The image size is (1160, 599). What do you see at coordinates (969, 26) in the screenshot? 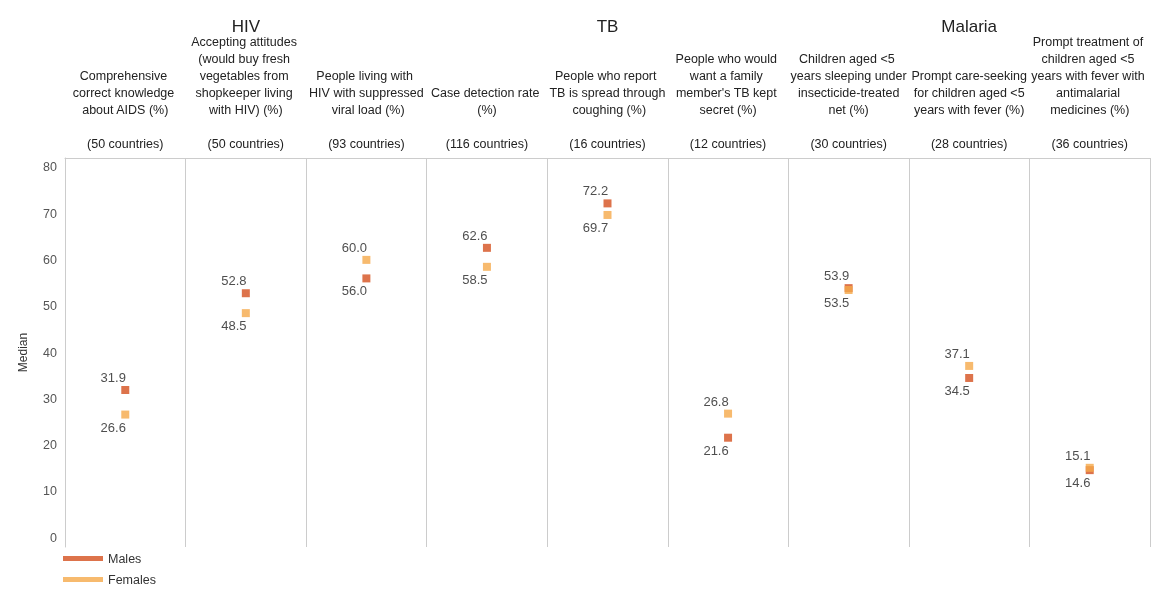
I see `text: Malaria` at bounding box center [969, 26].